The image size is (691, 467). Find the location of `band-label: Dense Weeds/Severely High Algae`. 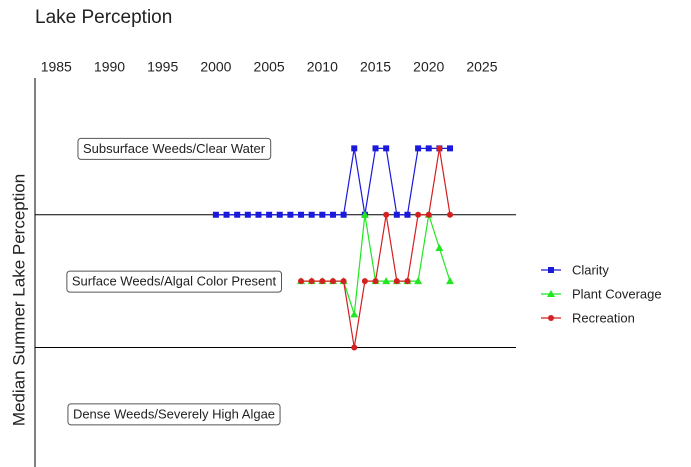

band-label: Dense Weeds/Severely High Algae is located at coordinates (174, 413).